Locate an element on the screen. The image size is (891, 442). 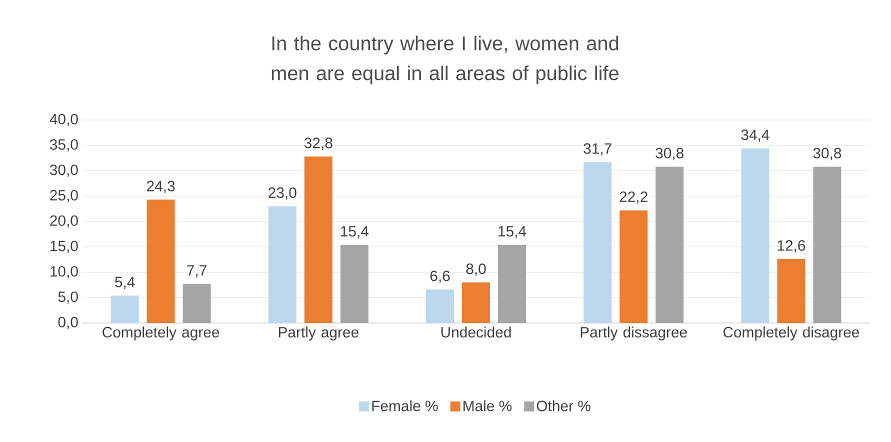
data-label: 31,7 is located at coordinates (598, 149).